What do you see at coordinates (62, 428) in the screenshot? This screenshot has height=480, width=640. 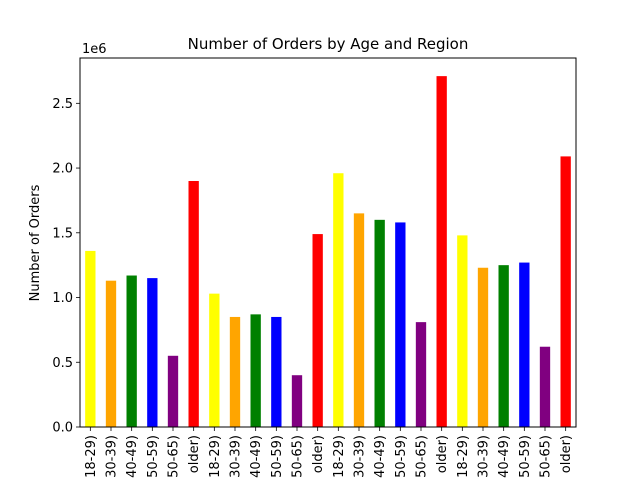 I see `y-tick-label-0: 0.0` at bounding box center [62, 428].